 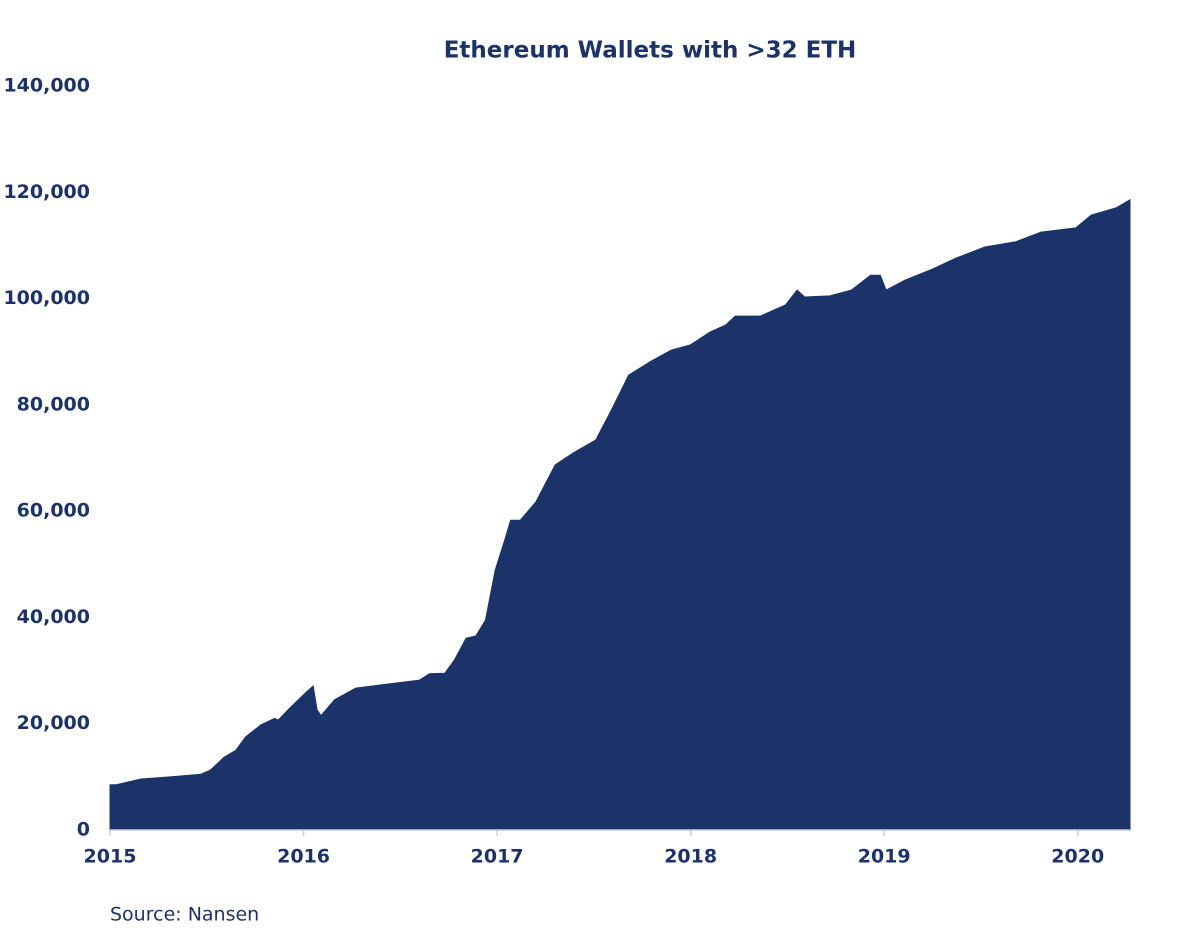 I want to click on y-tick-label: 40,000, so click(x=53, y=617).